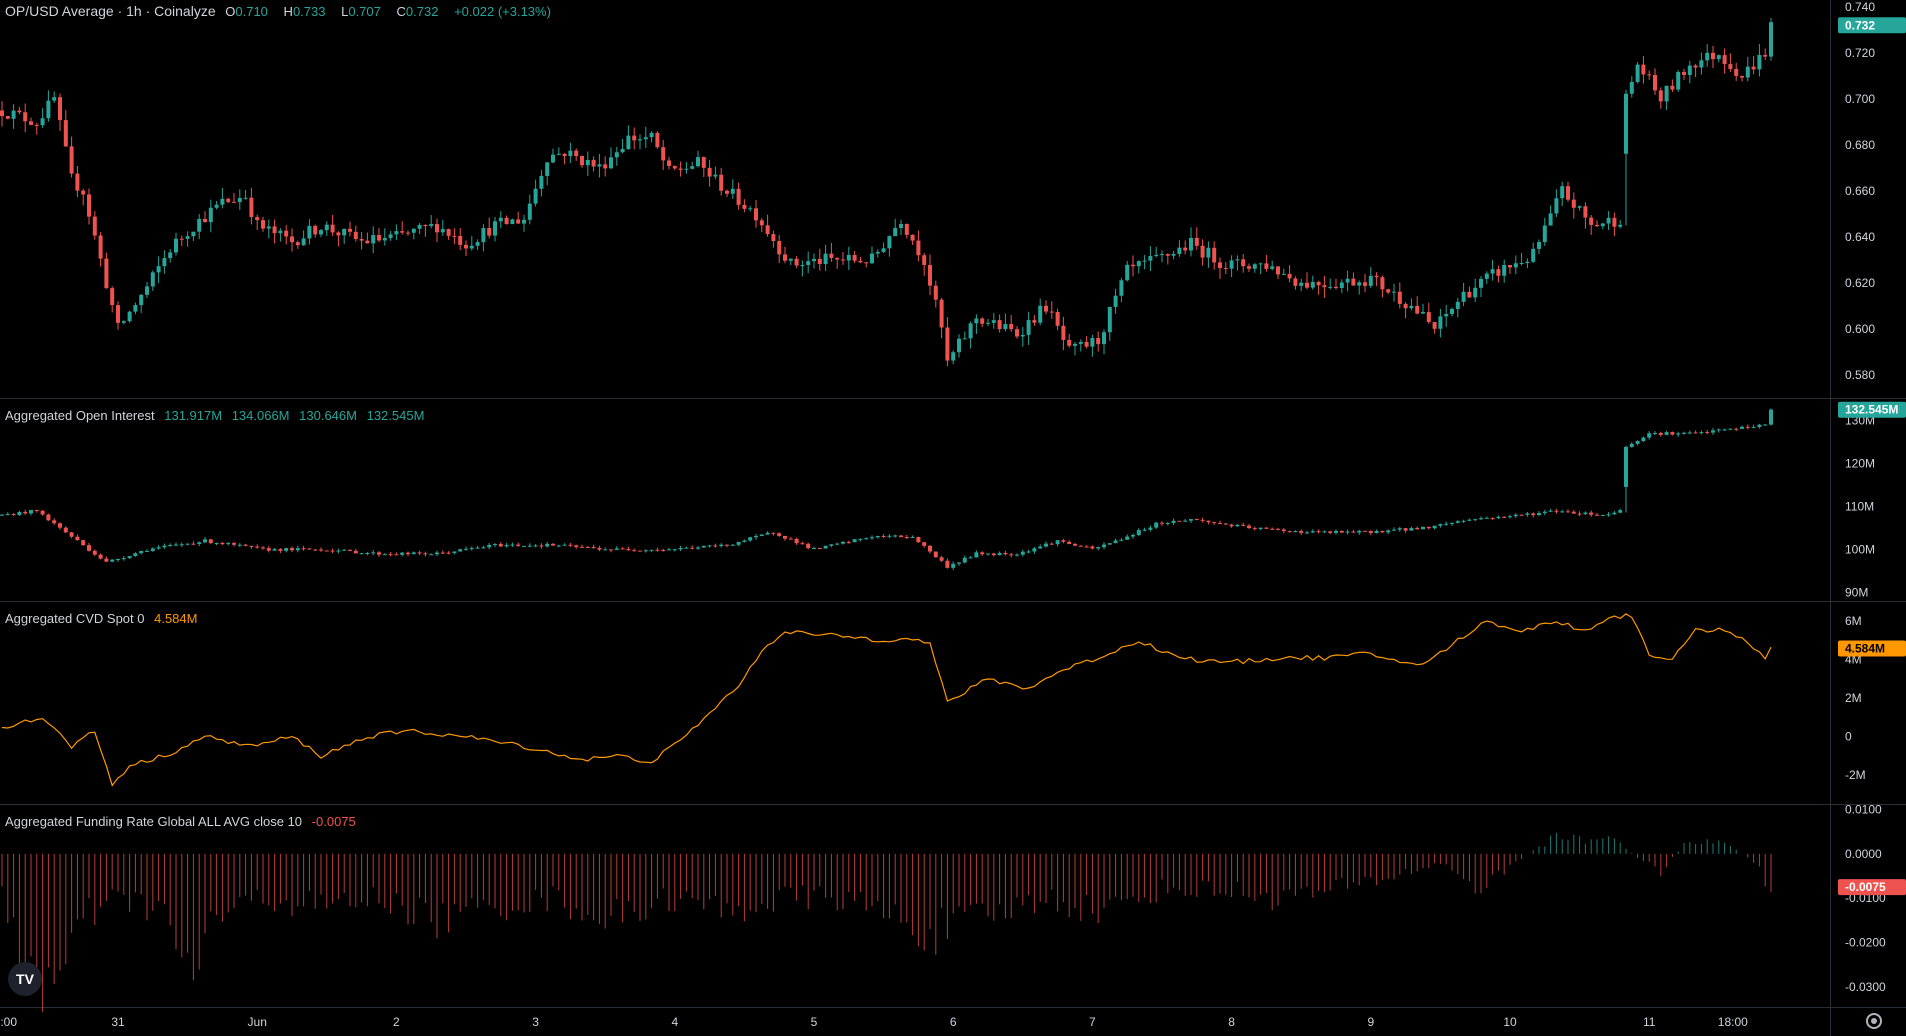 This screenshot has height=1036, width=1906. I want to click on settings-gear-icon, so click(1874, 1021).